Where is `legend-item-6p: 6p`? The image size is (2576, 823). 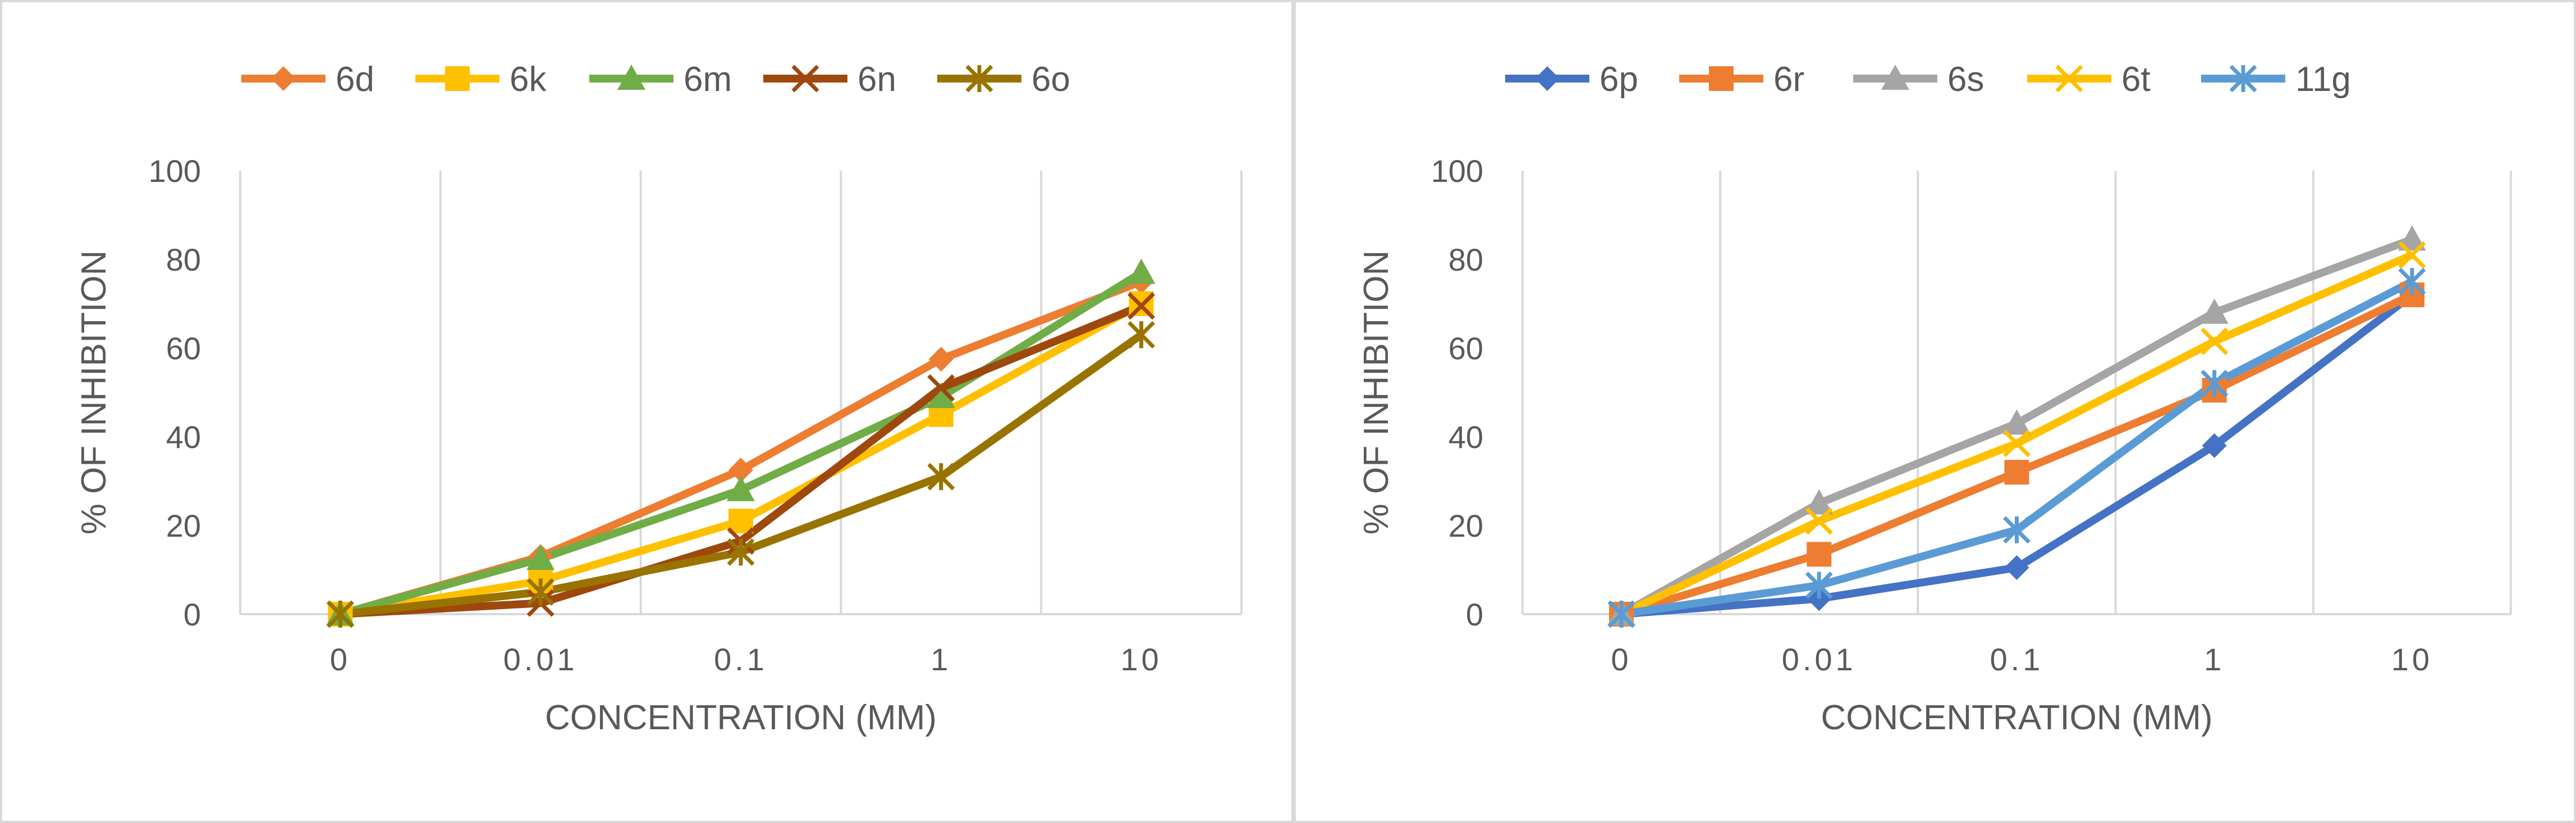
legend-item-6p: 6p is located at coordinates (1571, 79).